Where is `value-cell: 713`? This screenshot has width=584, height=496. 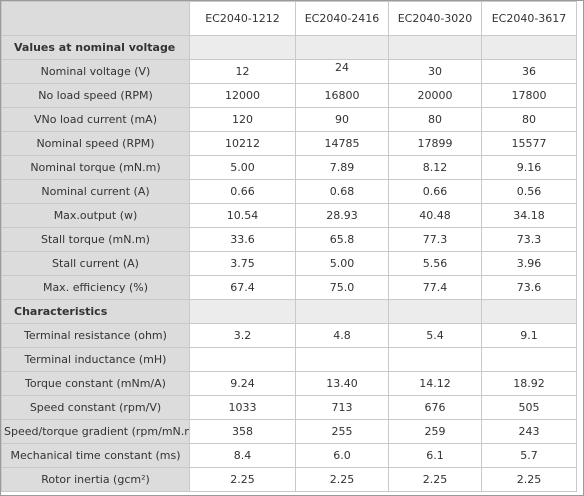 value-cell: 713 is located at coordinates (342, 407).